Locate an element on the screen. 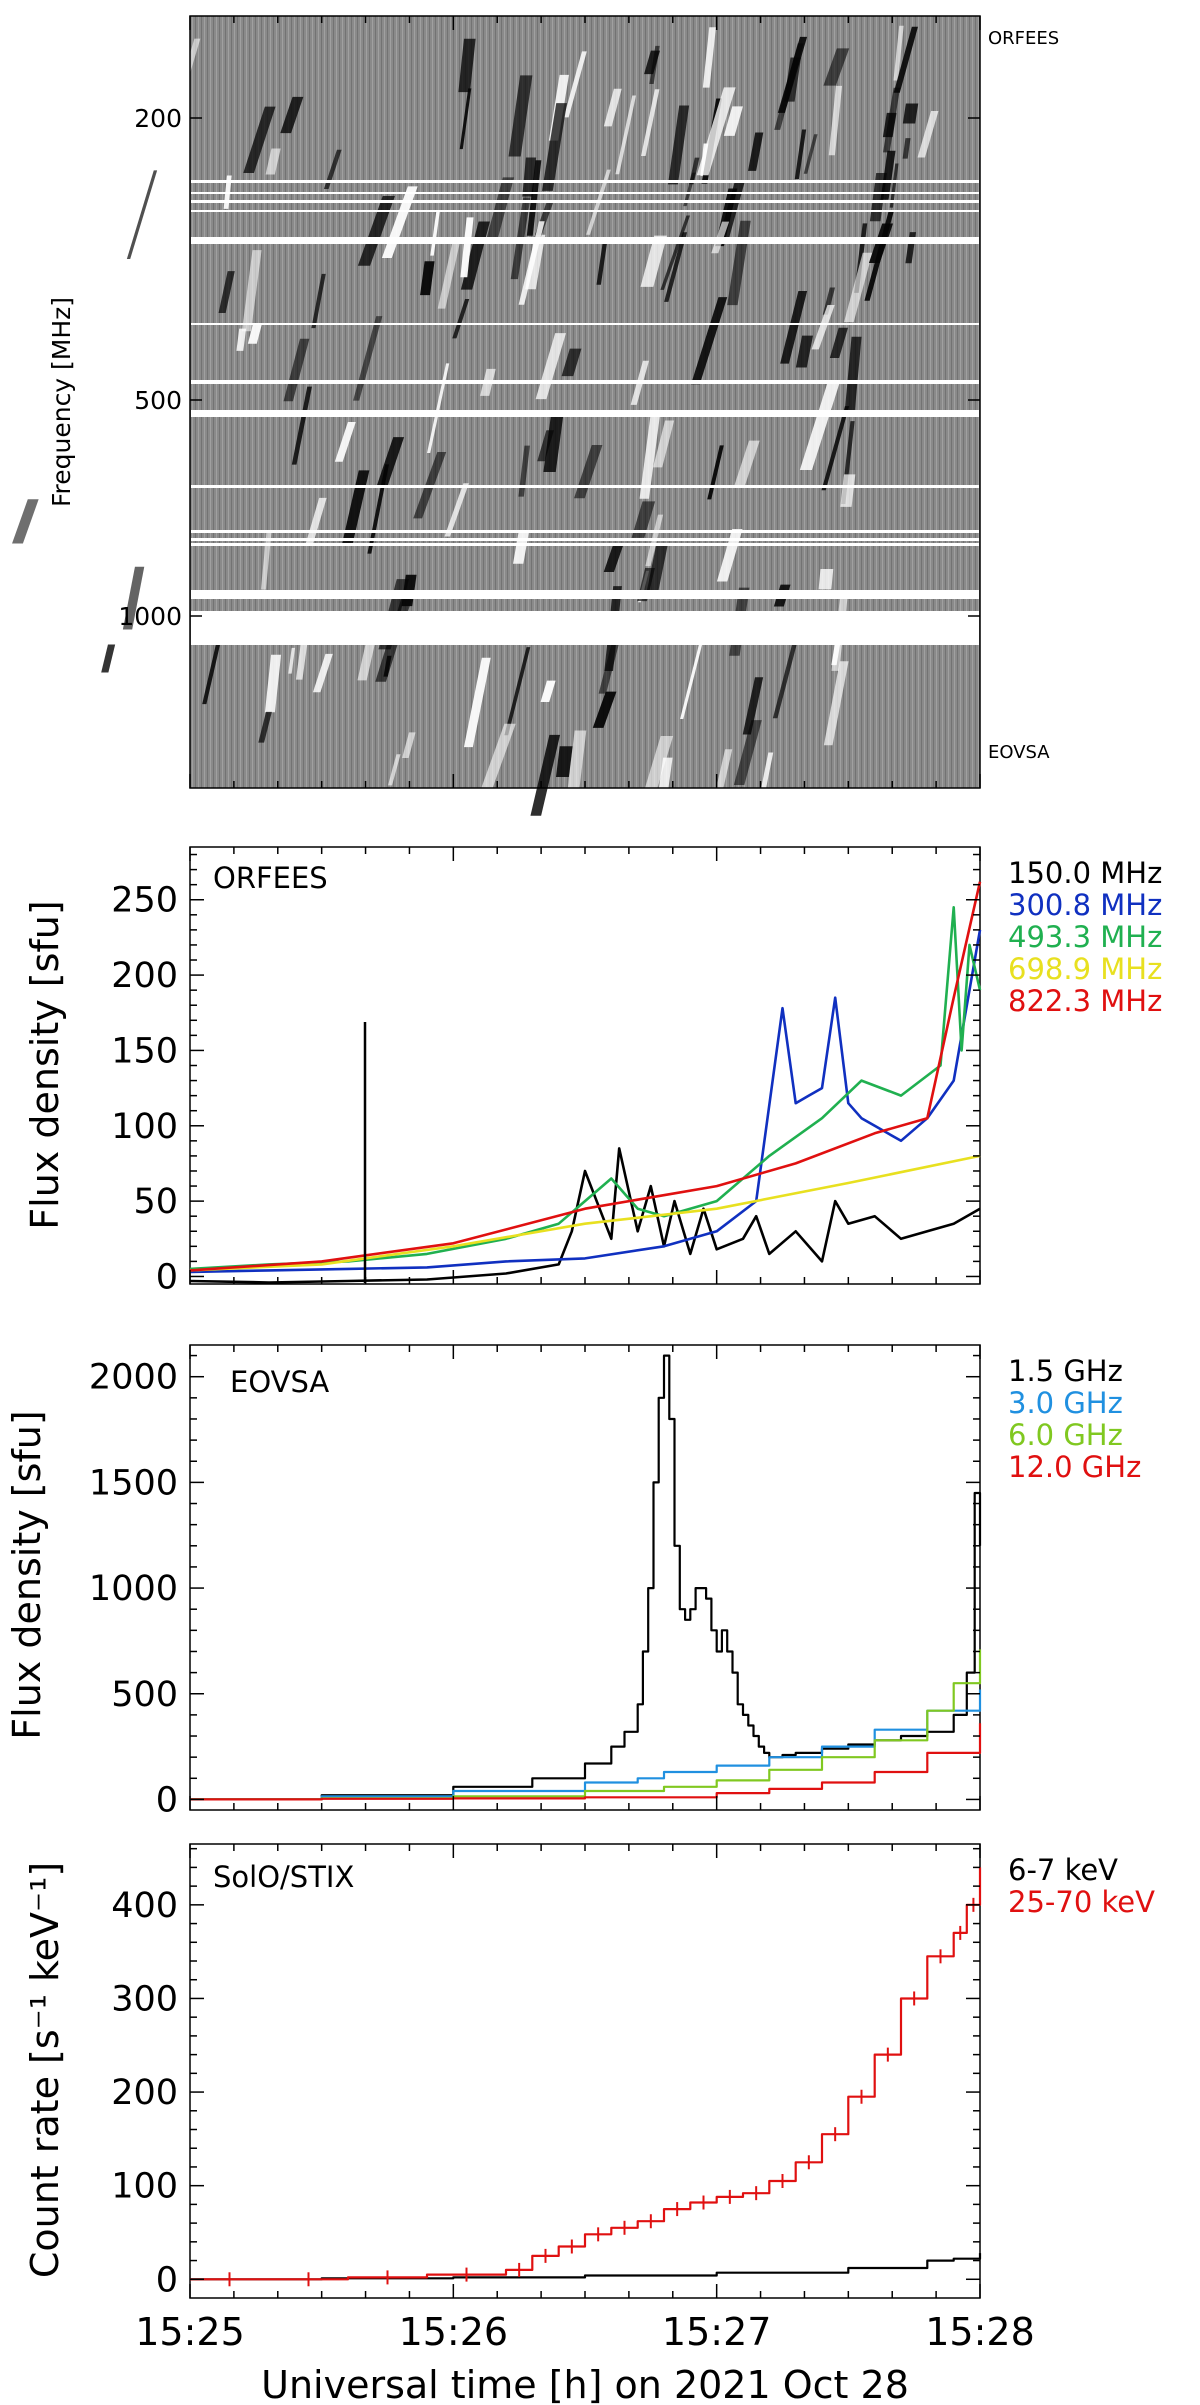 This screenshot has height=2405, width=1200. eovsa-y-tick-label: 1500 is located at coordinates (133, 1483).